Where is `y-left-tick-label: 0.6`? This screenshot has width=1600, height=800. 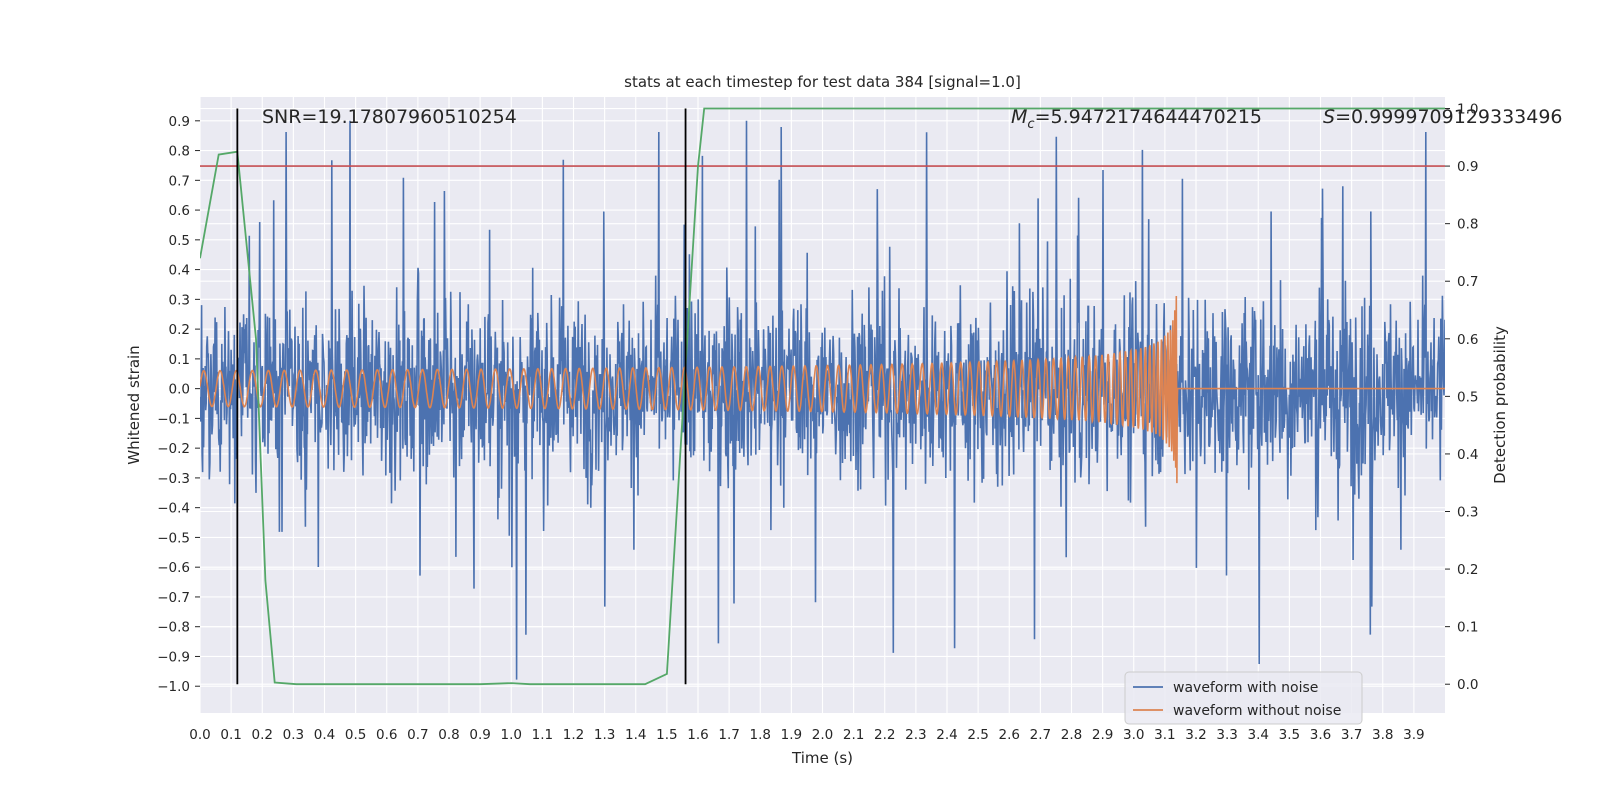 y-left-tick-label: 0.6 is located at coordinates (179, 211).